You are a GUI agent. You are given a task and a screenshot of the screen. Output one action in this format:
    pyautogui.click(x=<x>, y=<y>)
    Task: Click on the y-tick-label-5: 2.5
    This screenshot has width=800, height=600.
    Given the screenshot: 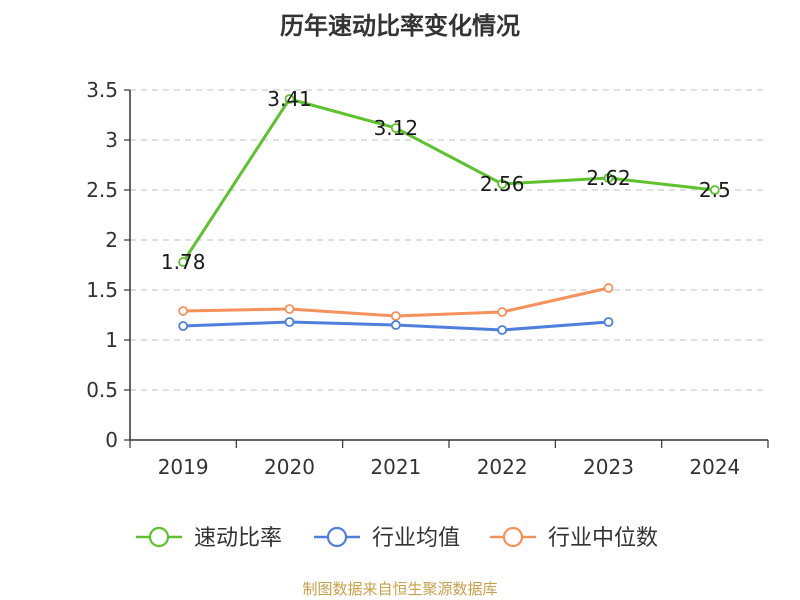 What is the action you would take?
    pyautogui.click(x=102, y=190)
    